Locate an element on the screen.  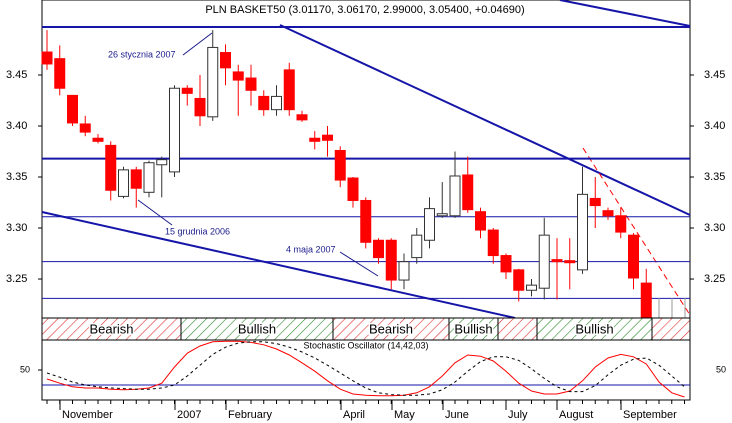
oscillator-title: Stochastic Oscillator (14,42,03) is located at coordinates (365, 345).